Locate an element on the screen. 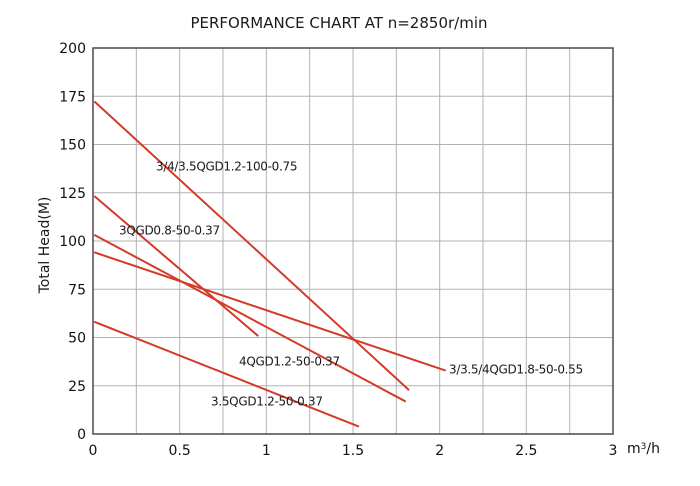 The height and width of the screenshot is (486, 700). x-unit-rest: /h is located at coordinates (653, 449).